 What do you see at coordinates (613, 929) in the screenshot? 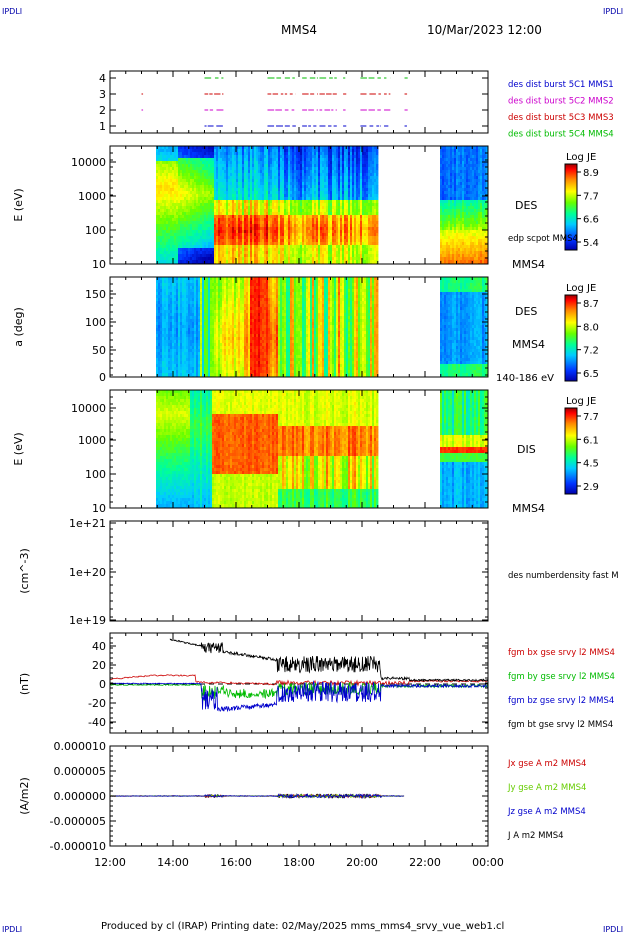
I see `corner-label-bottom-right: IPDLI` at bounding box center [613, 929].